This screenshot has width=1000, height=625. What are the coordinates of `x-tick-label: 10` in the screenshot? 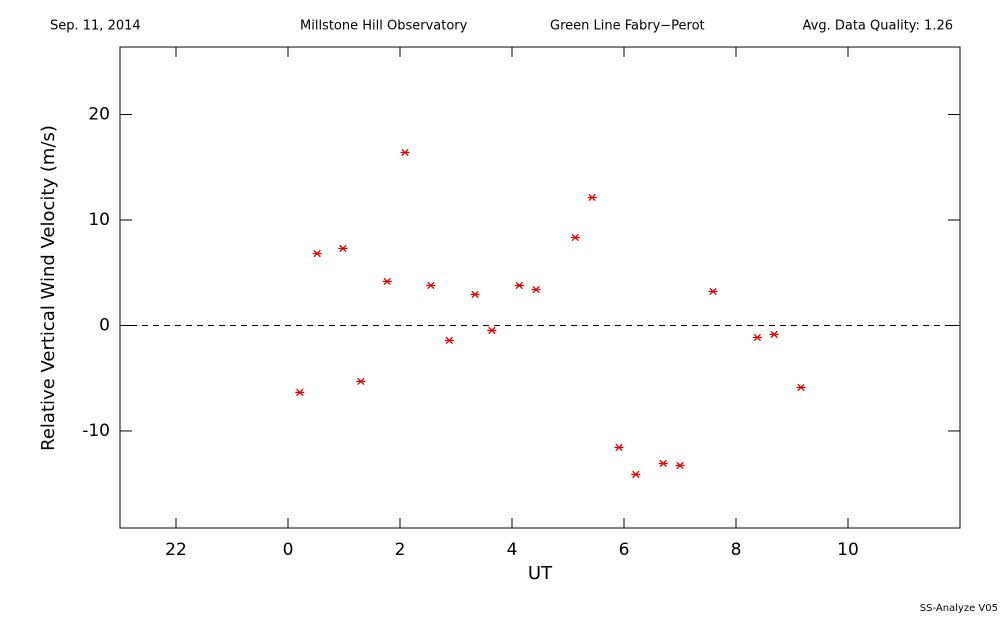 It's located at (848, 550).